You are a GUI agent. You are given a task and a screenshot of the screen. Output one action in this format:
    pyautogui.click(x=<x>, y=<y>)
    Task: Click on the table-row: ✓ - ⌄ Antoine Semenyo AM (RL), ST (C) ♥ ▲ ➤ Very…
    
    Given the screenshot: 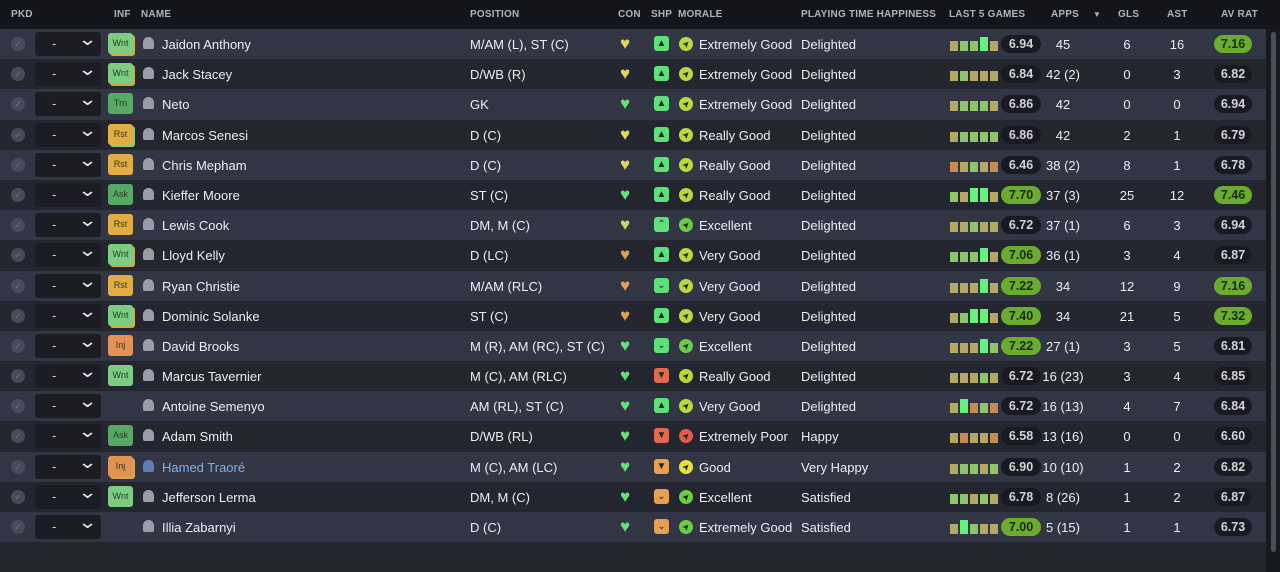 What is the action you would take?
    pyautogui.click(x=633, y=406)
    